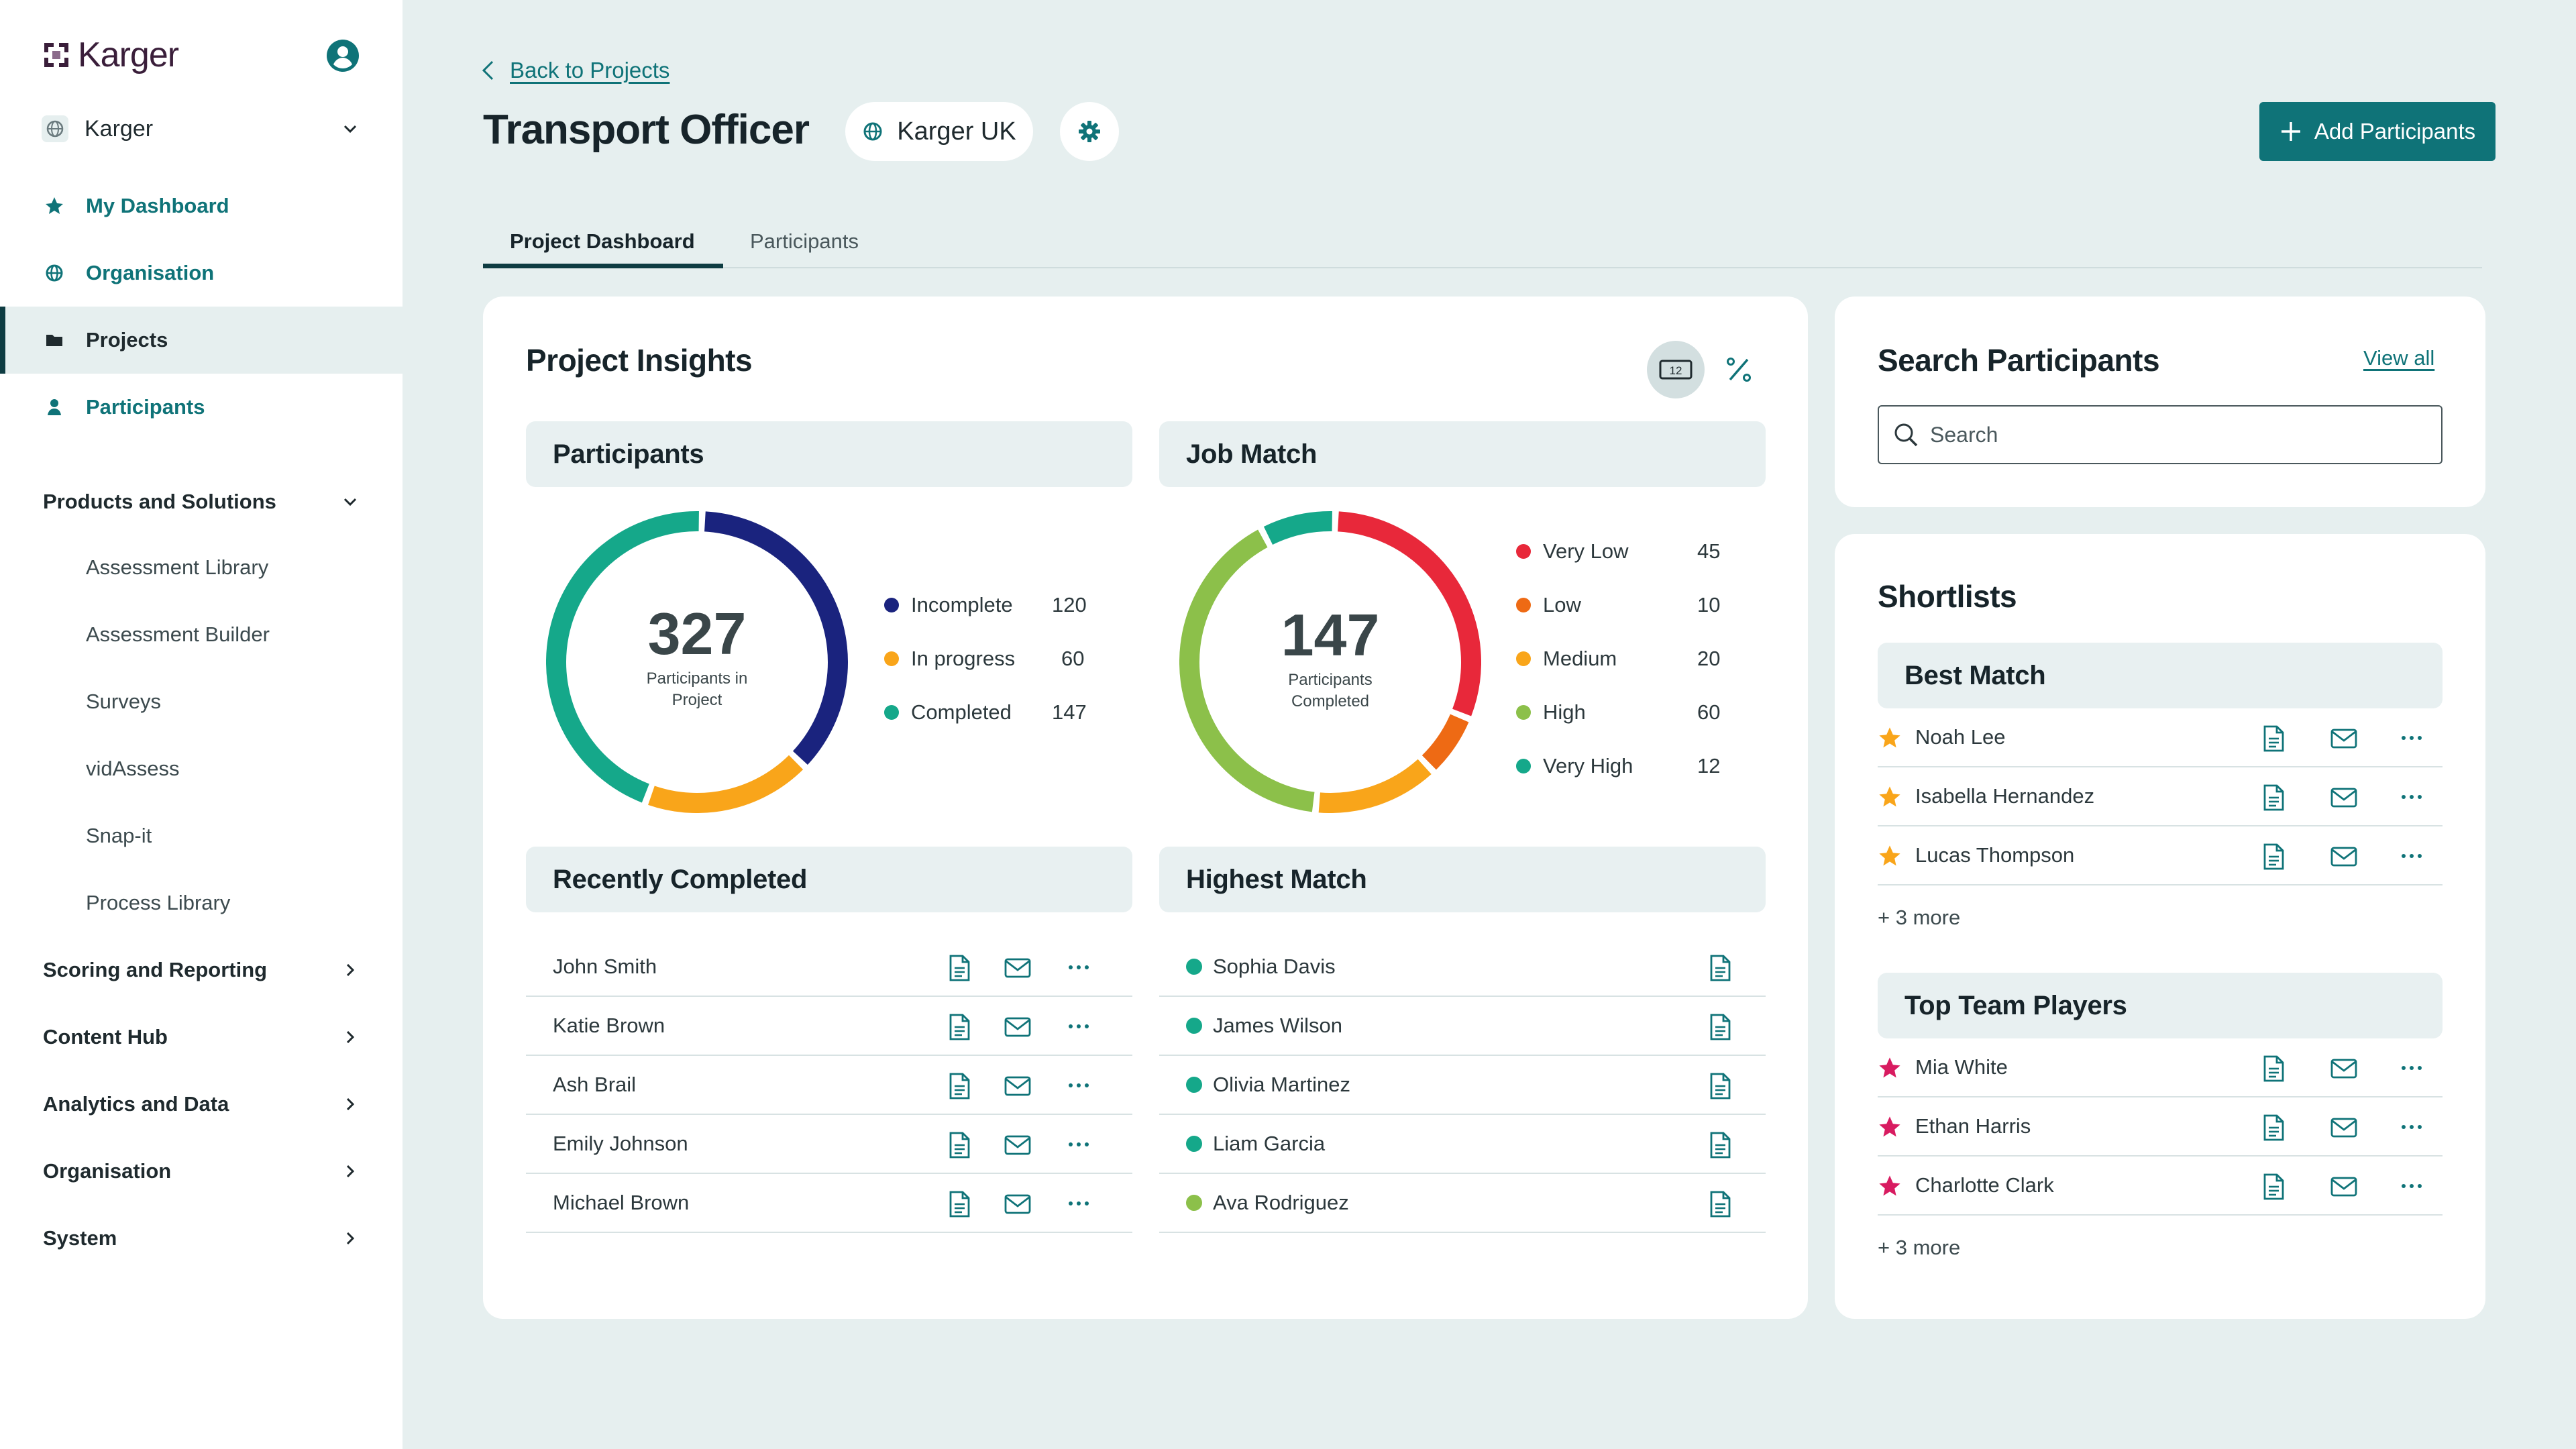 Image resolution: width=2576 pixels, height=1449 pixels. Describe the element at coordinates (1462, 1203) in the screenshot. I see `table-row: Ava Rodriguez` at that location.